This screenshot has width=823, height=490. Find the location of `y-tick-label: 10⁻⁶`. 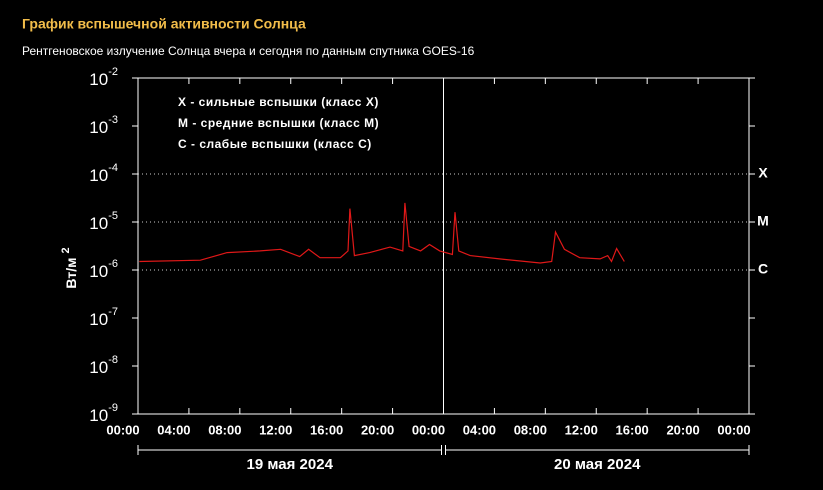

y-tick-label: 10⁻⁶ is located at coordinates (103, 270).